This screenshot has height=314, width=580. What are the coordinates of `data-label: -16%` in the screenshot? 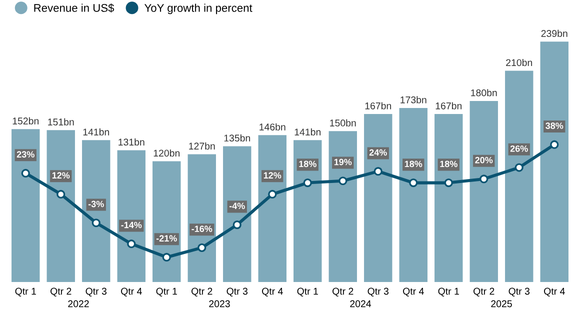 It's located at (202, 229).